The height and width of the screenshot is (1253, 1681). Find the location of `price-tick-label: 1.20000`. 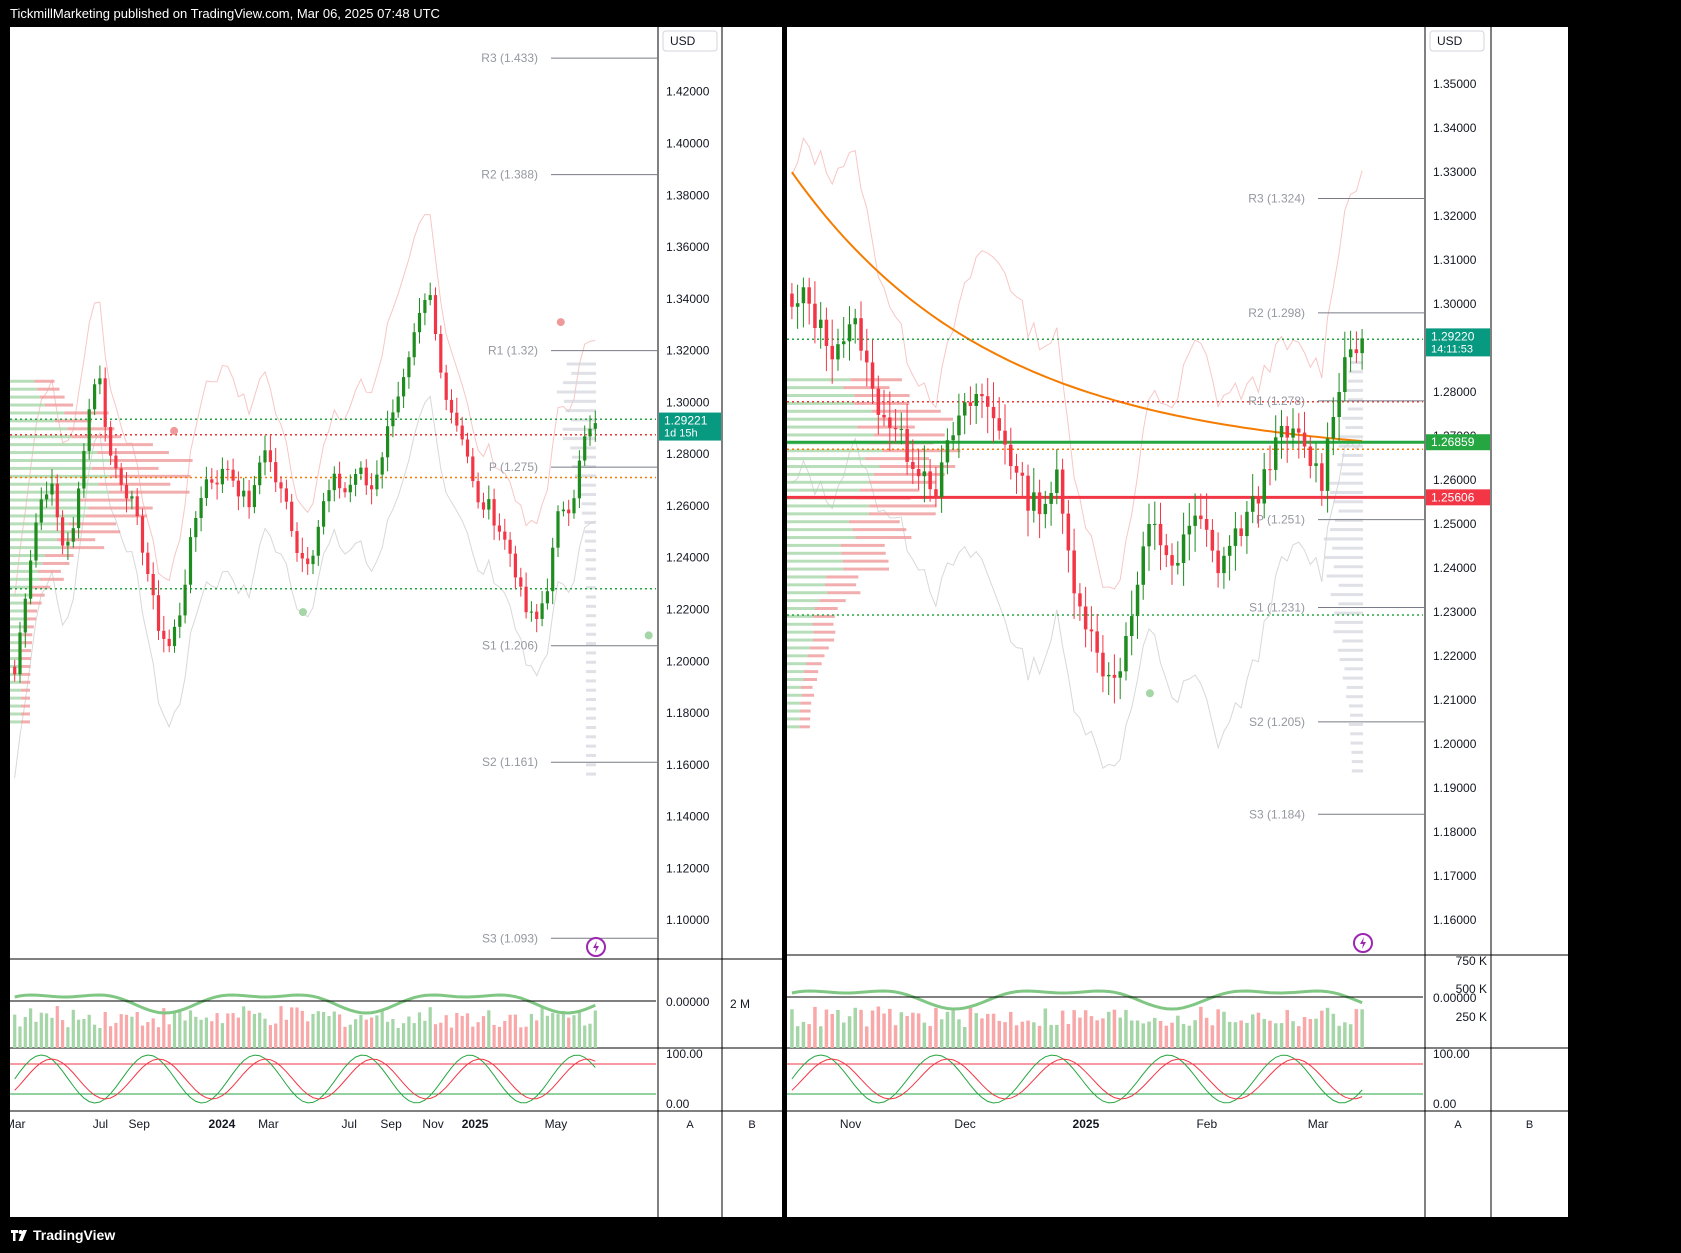

price-tick-label: 1.20000 is located at coordinates (1455, 744).